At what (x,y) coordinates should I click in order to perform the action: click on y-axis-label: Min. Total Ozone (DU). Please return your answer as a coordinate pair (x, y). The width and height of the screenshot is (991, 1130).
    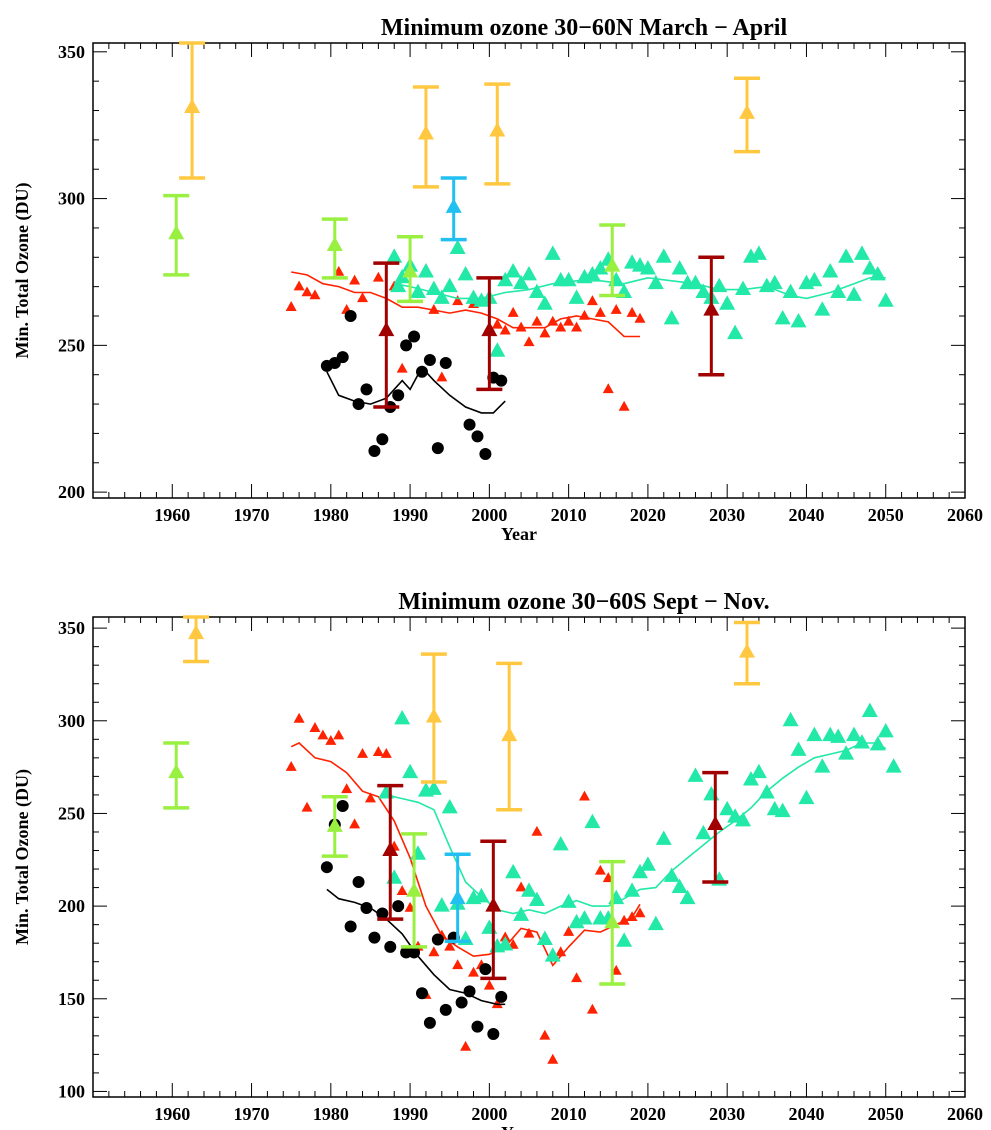
    Looking at the image, I should click on (22, 857).